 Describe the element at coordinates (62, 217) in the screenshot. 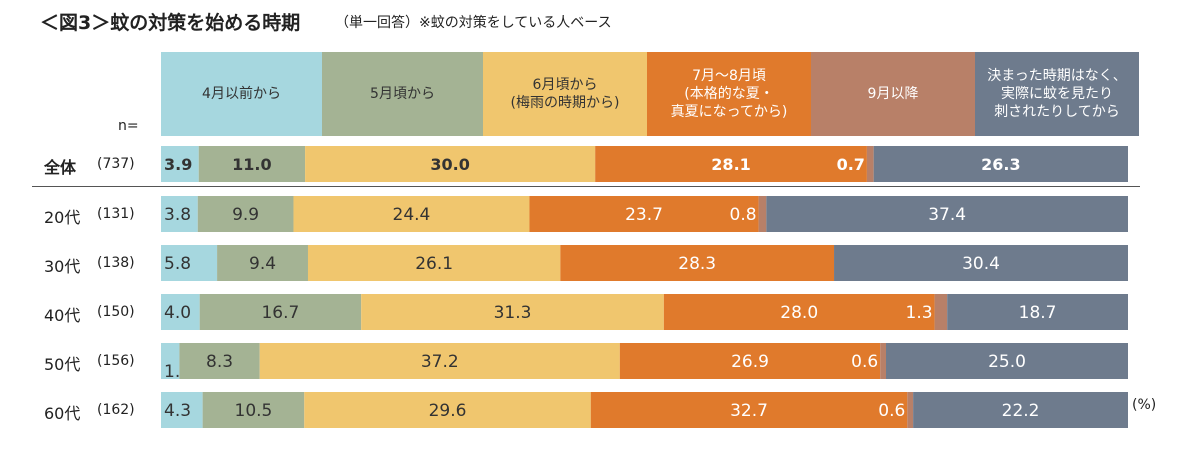

I see `row-label: 20代` at that location.